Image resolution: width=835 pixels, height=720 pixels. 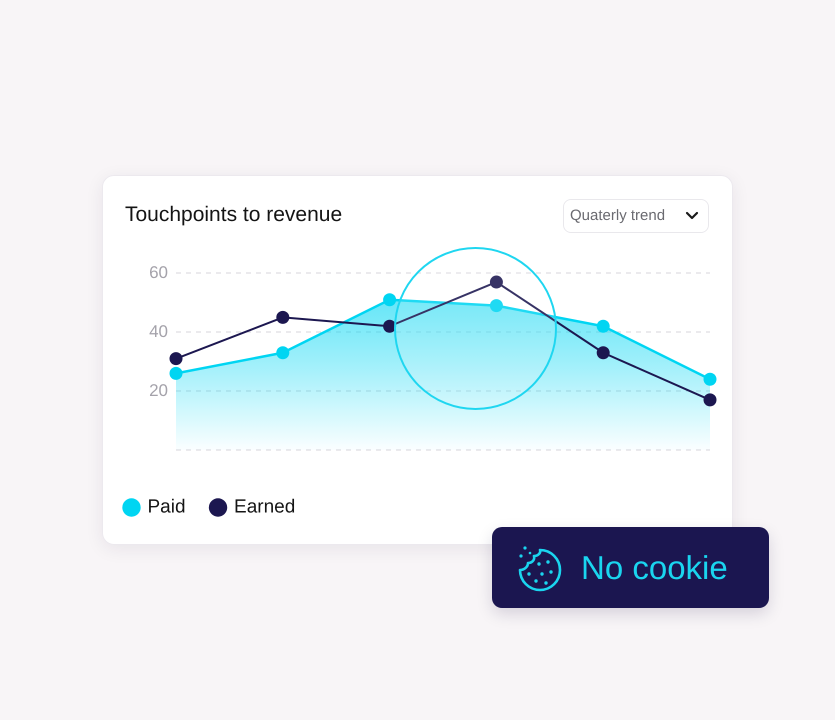 I want to click on y-tick-label: 20, so click(x=158, y=390).